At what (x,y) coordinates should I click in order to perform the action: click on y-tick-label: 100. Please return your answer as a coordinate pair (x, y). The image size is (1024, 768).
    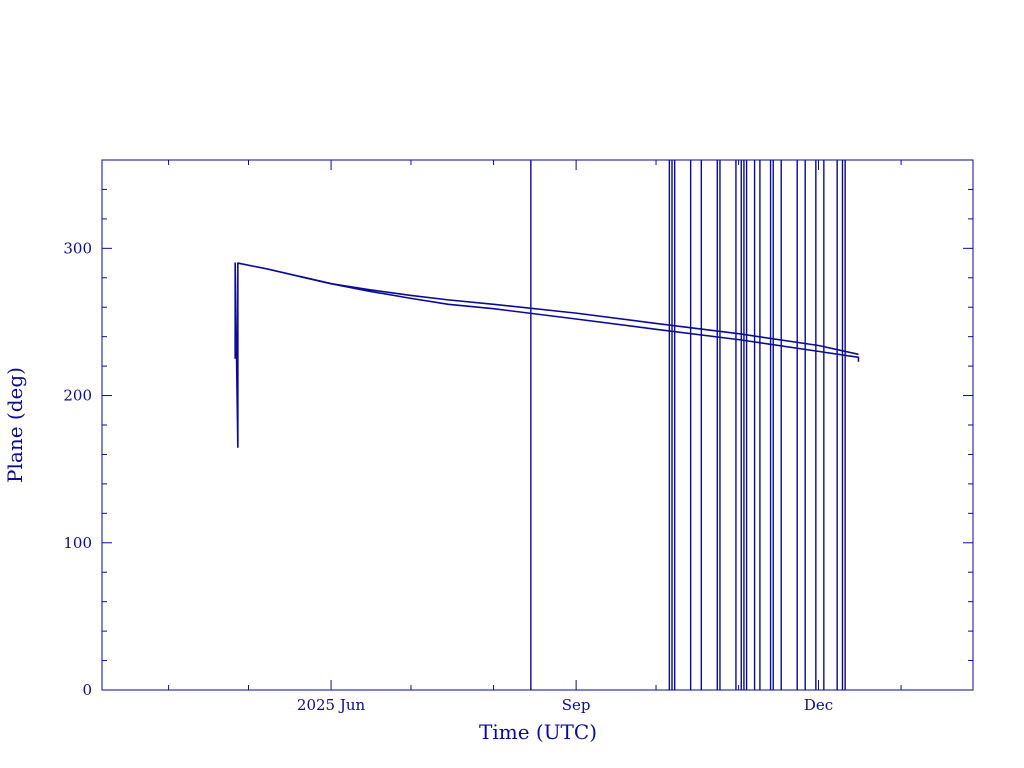
    Looking at the image, I should click on (77, 543).